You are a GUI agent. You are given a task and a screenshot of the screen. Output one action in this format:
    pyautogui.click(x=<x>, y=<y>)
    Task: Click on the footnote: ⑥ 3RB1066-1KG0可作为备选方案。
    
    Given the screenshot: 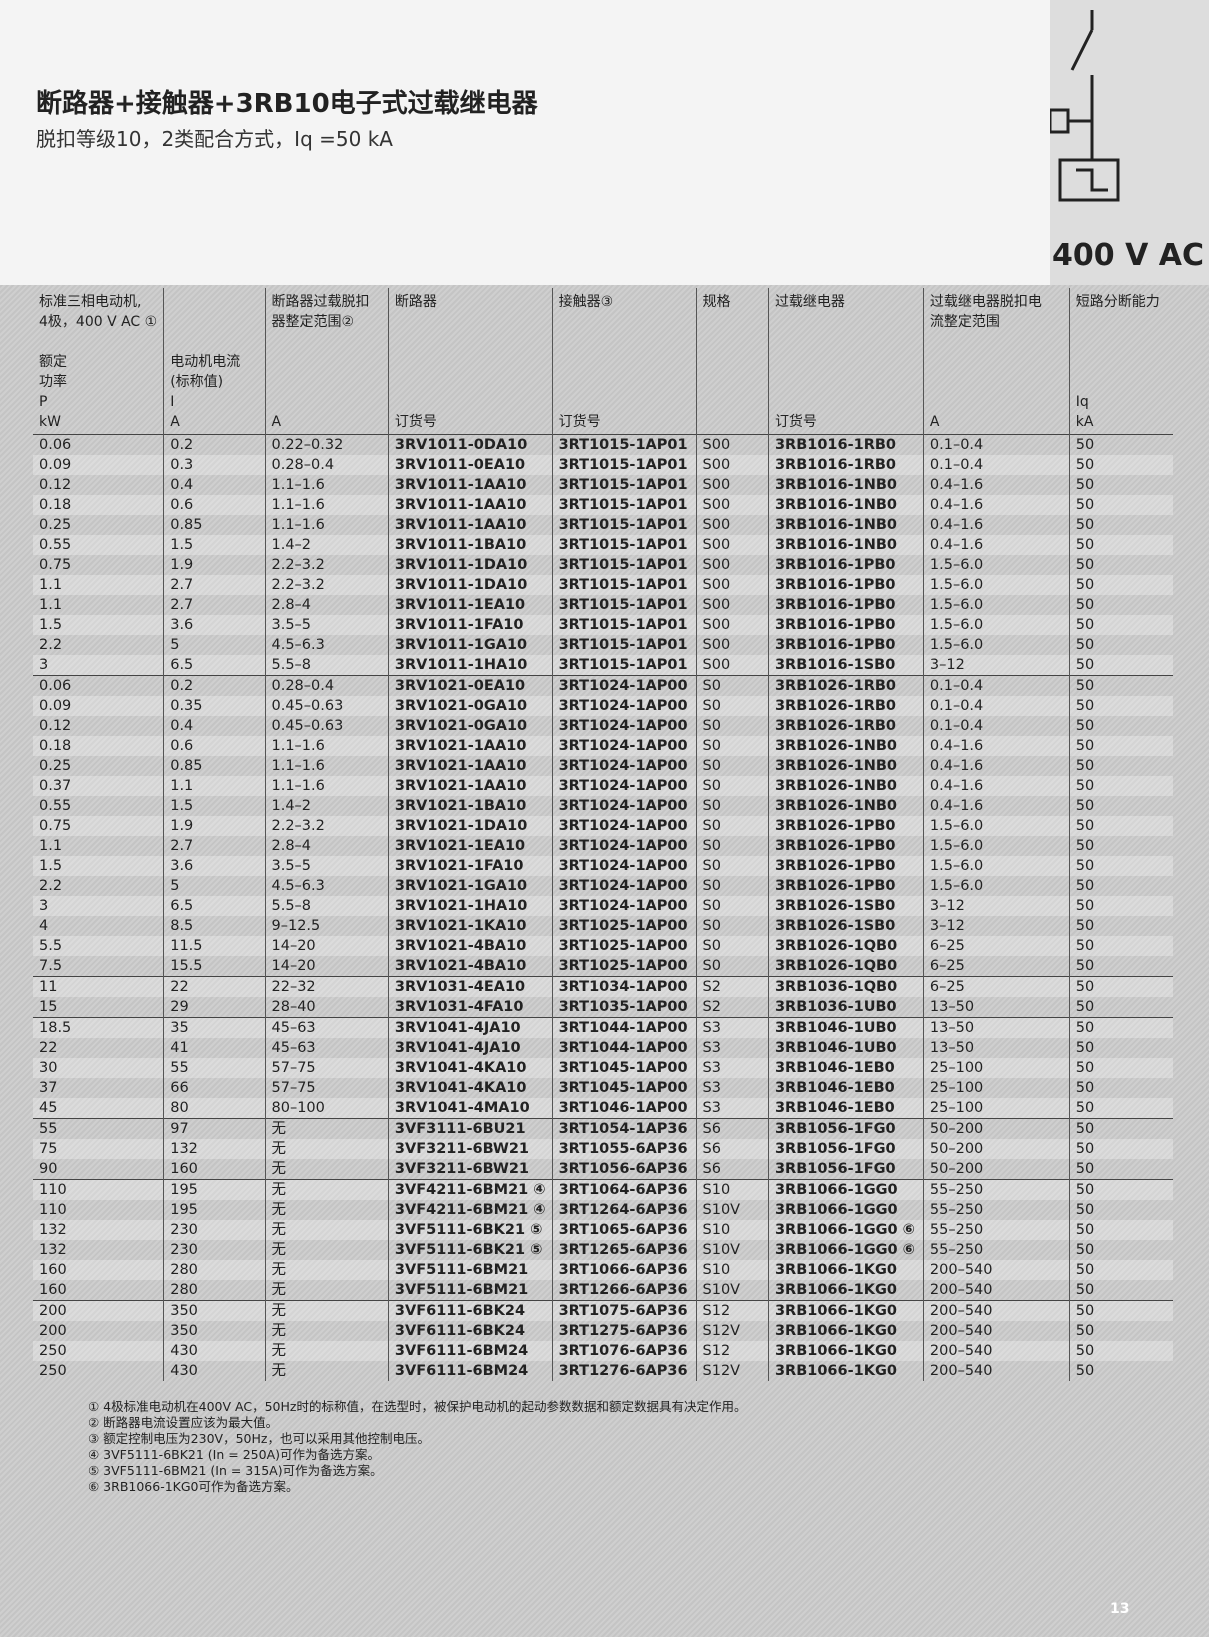 What is the action you would take?
    pyautogui.click(x=193, y=1486)
    